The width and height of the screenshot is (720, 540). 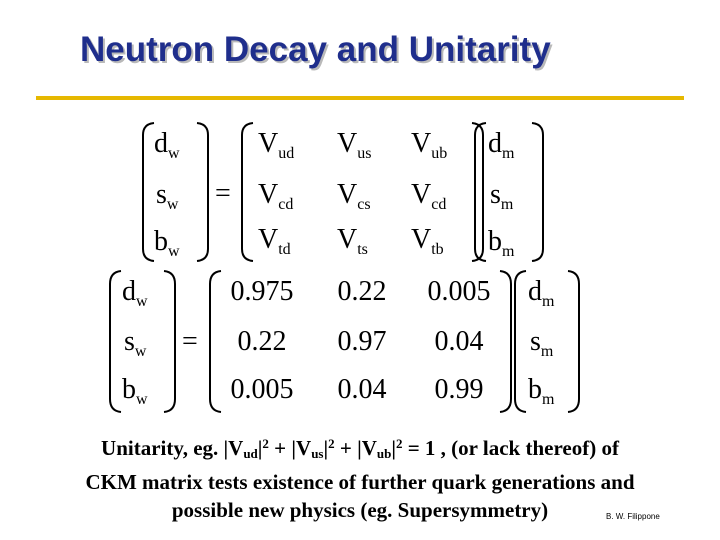 I want to click on eq1-matrix-left-bracket, so click(x=247, y=192).